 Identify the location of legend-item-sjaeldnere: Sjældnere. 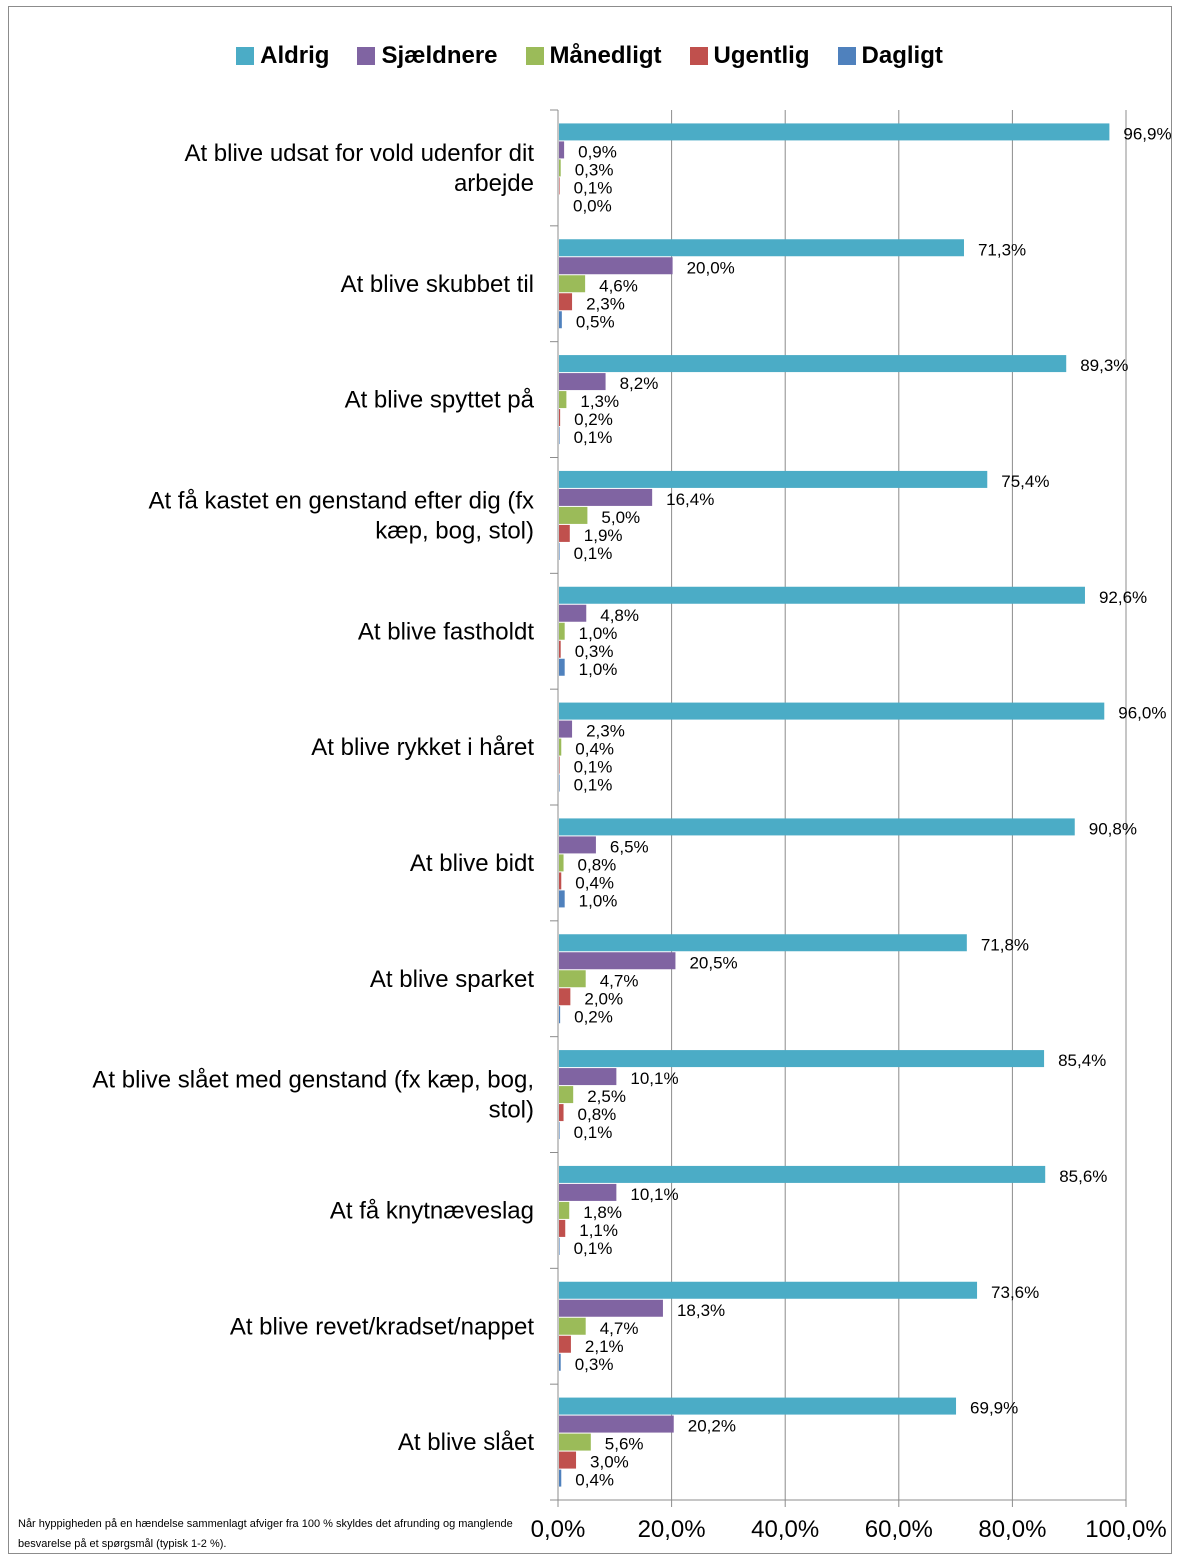
(427, 56).